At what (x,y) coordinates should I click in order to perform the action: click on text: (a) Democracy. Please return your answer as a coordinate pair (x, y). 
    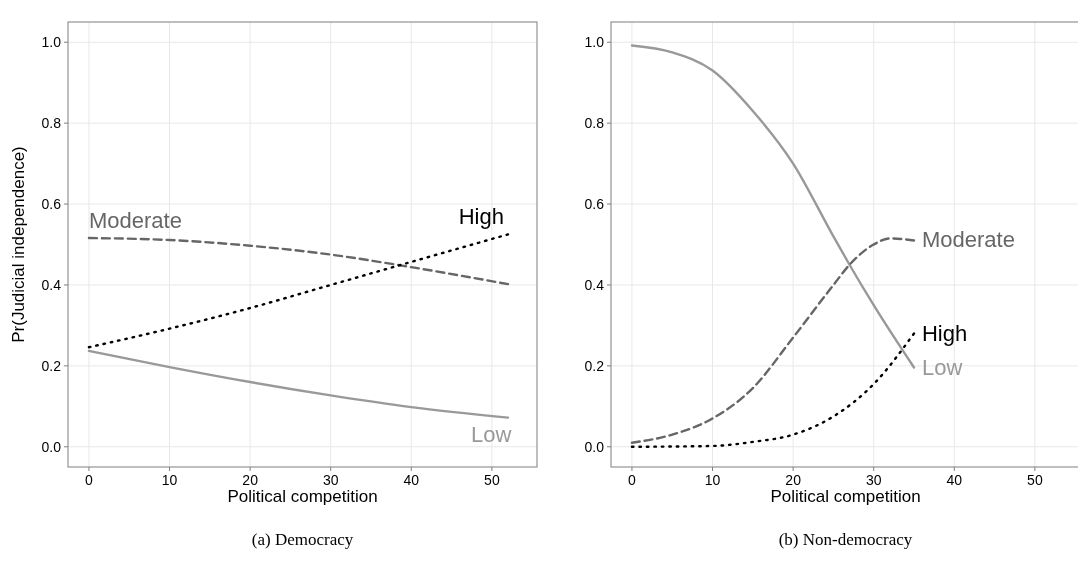
    Looking at the image, I should click on (302, 539).